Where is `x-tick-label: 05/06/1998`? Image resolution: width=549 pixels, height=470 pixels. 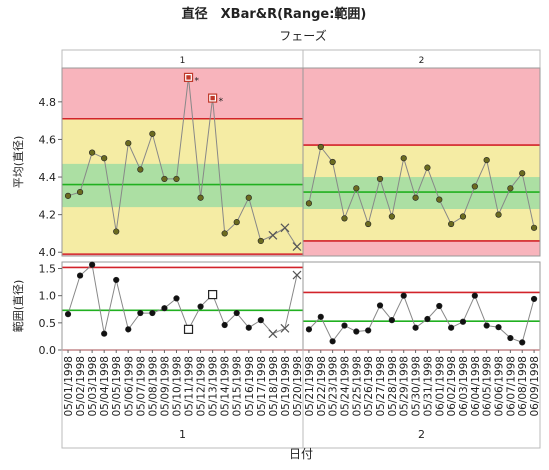 x-tick-label: 05/06/1998 is located at coordinates (129, 386).